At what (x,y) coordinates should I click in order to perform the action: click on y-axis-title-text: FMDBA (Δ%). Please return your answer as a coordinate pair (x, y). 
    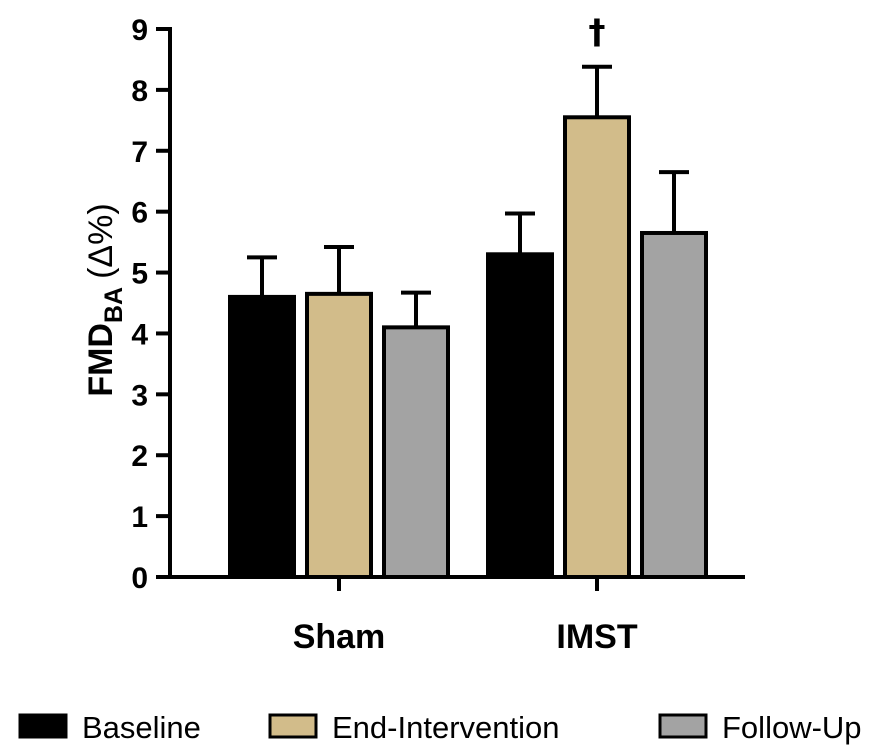
    Looking at the image, I should click on (105, 299).